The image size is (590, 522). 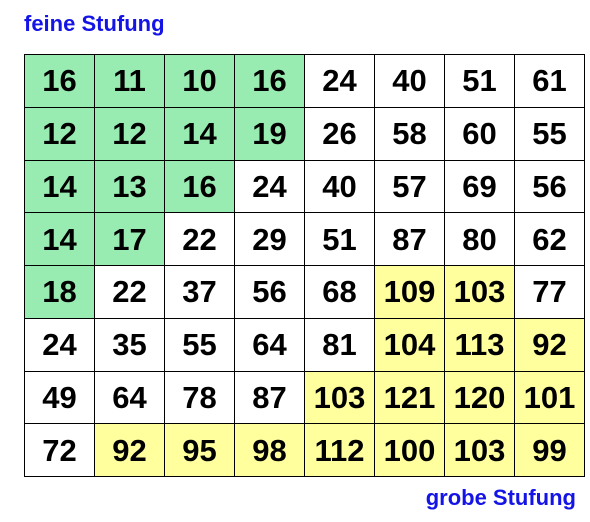 I want to click on matrix-row: 14 17 22 29 51 87 80 62, so click(x=304, y=239).